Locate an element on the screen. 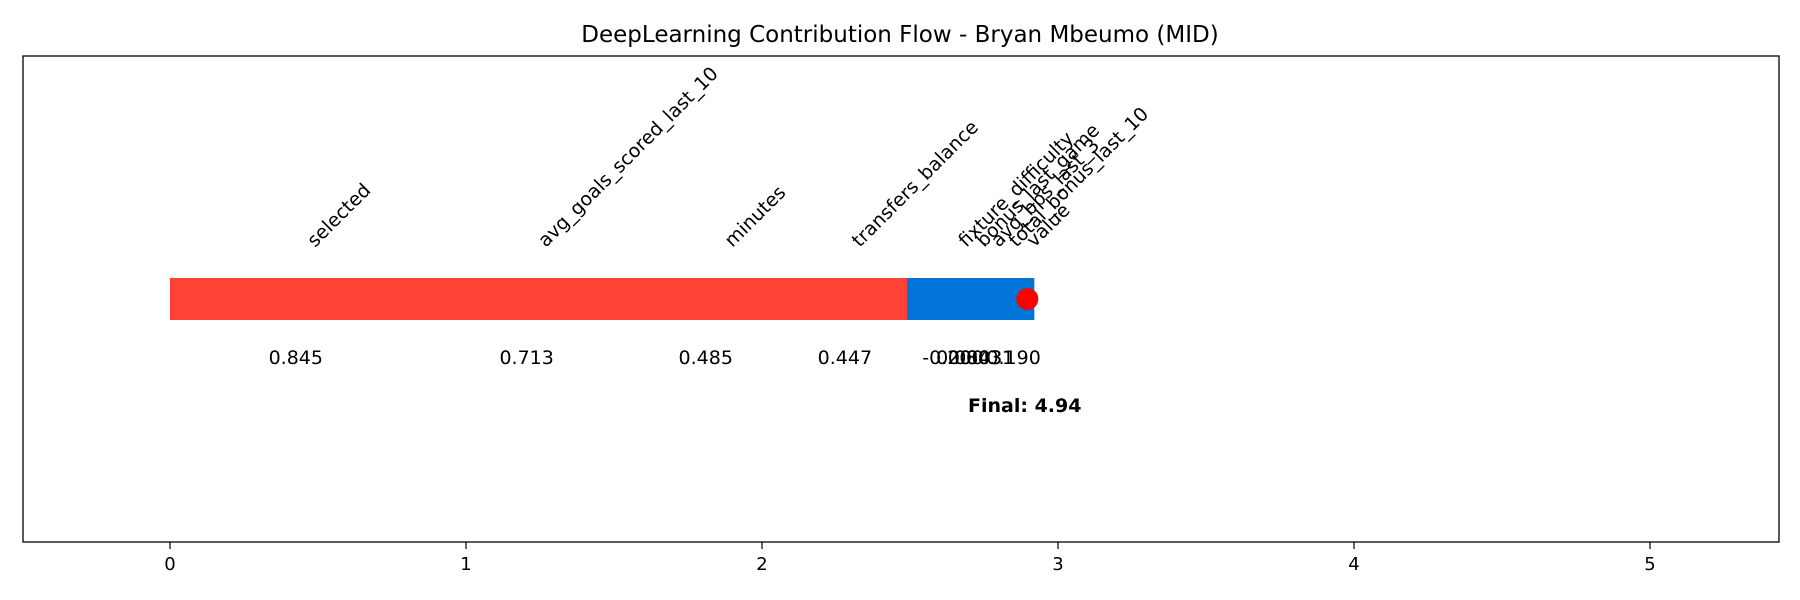 This screenshot has height=600, width=1800. final-label: Final: 4.94 is located at coordinates (1024, 406).